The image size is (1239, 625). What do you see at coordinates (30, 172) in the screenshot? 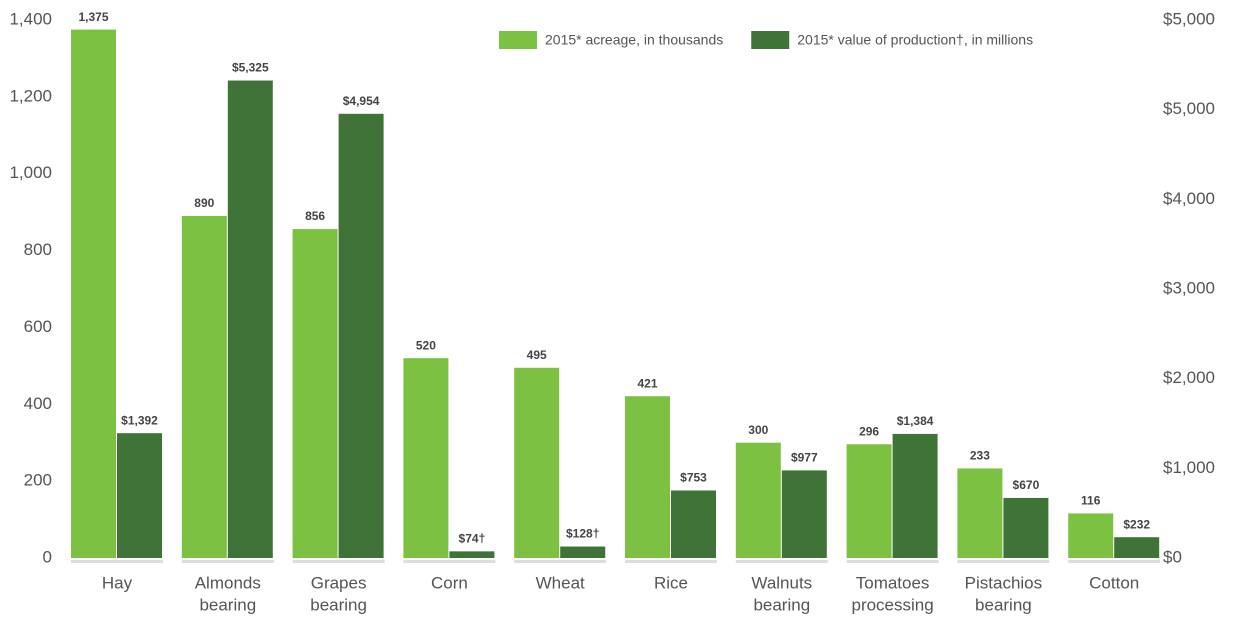
I see `y-tick-label: 1,000` at bounding box center [30, 172].